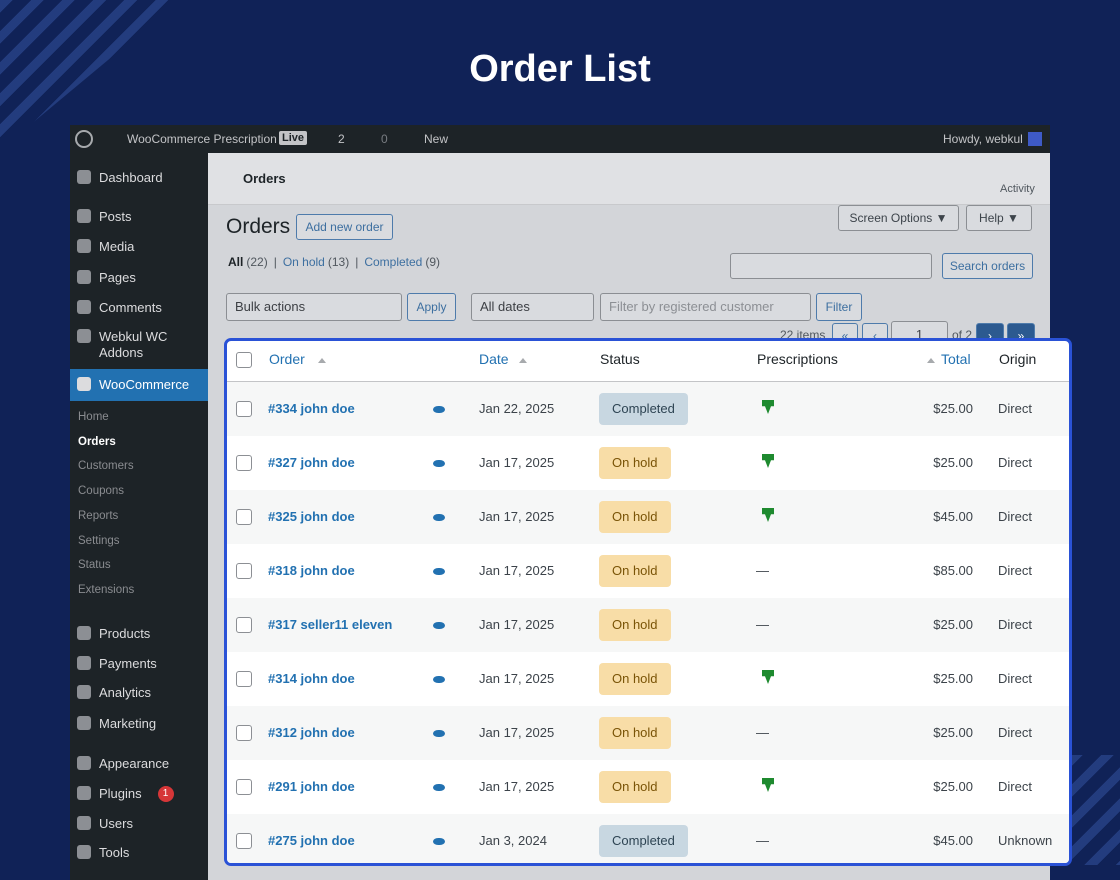  I want to click on submenu-item: Home, so click(93, 417).